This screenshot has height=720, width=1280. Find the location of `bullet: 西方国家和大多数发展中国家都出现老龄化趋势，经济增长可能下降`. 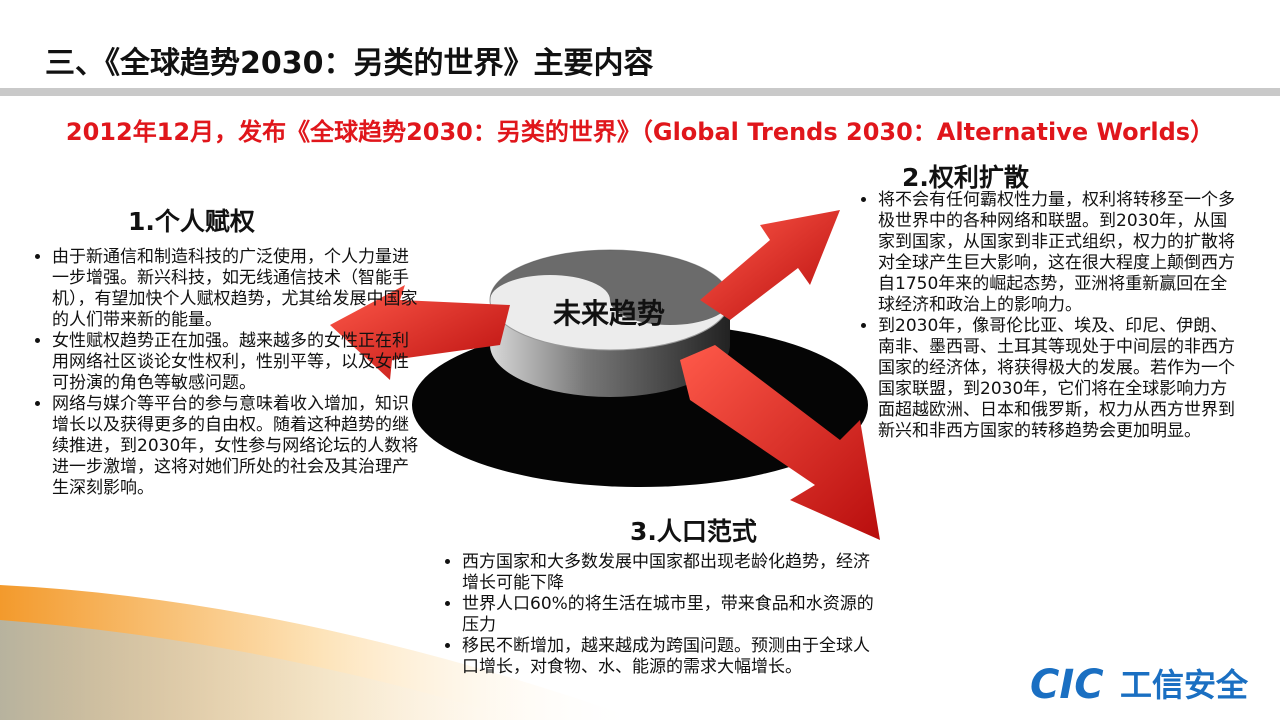

bullet: 西方国家和大多数发展中国家都出现老龄化趋势，经济增长可能下降 is located at coordinates (672, 573).